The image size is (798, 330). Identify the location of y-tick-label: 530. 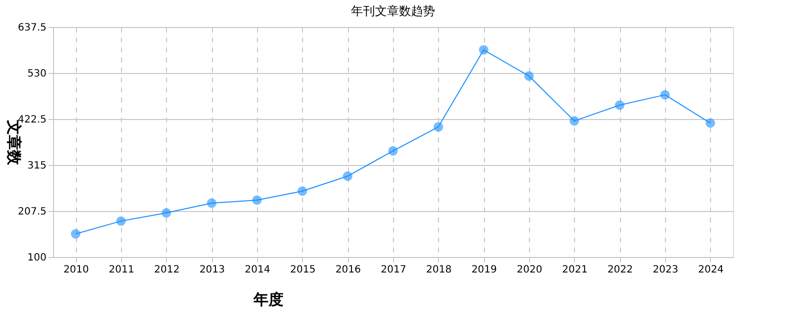
(36, 74).